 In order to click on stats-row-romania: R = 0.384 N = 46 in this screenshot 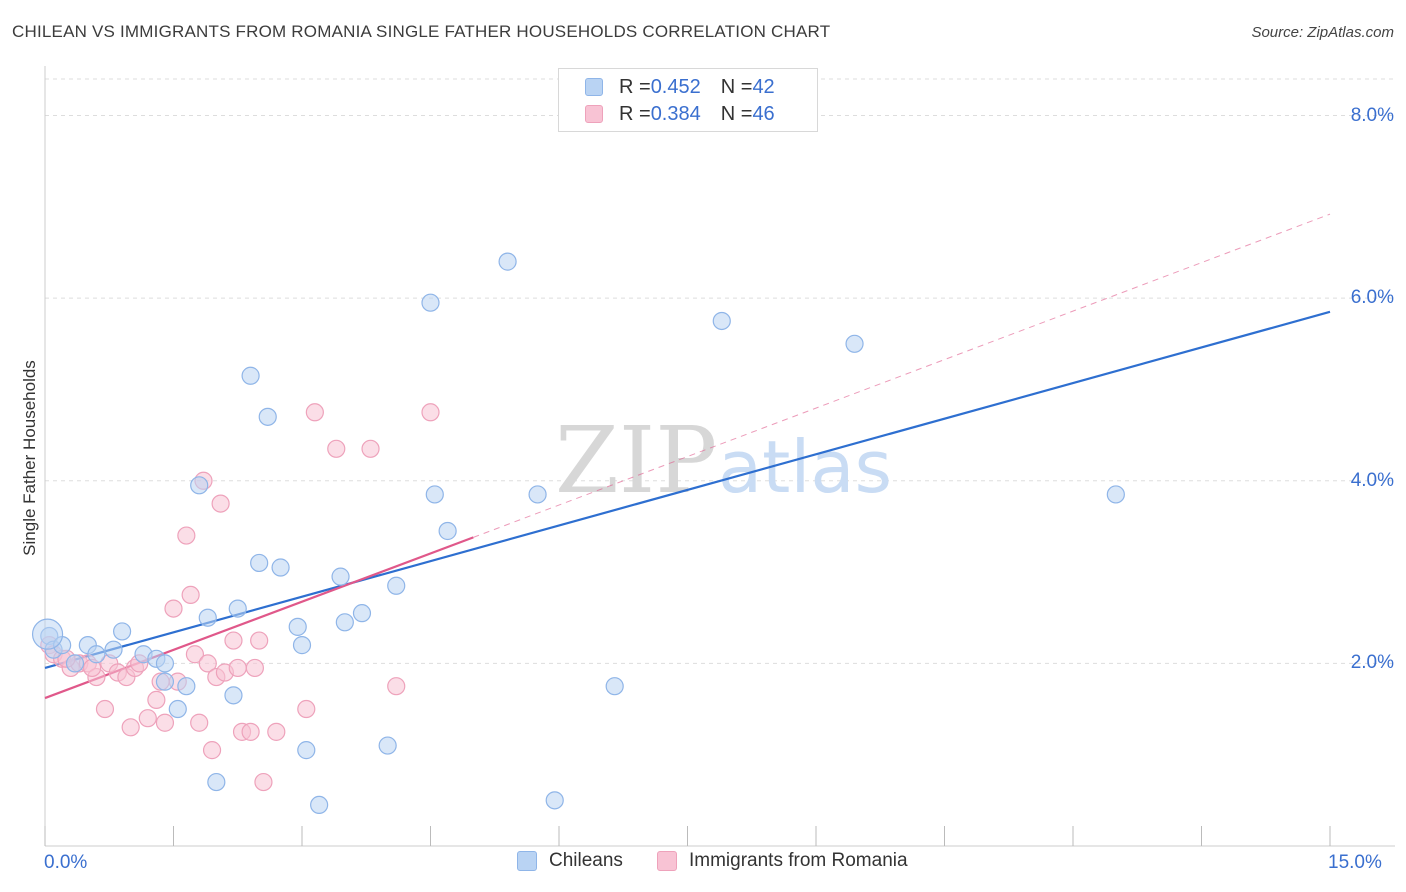, I will do `click(680, 114)`.